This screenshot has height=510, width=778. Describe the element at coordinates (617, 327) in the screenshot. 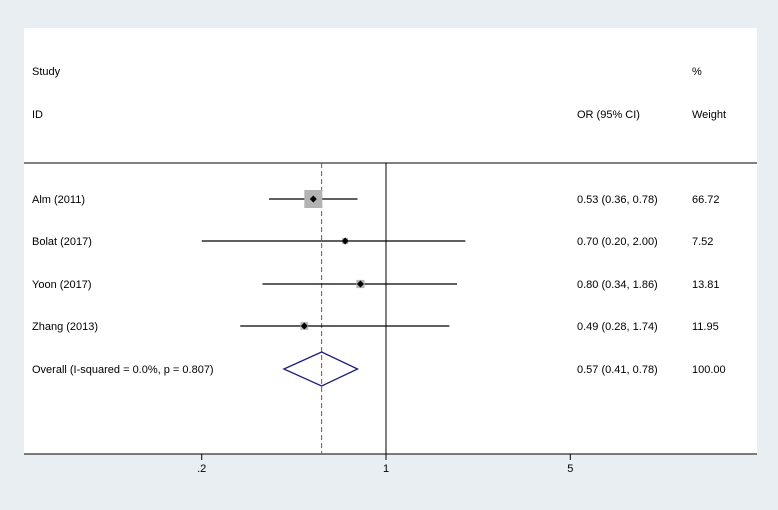

I see `ci-text-zhang: 0.49 (0.28, 1.74)` at that location.